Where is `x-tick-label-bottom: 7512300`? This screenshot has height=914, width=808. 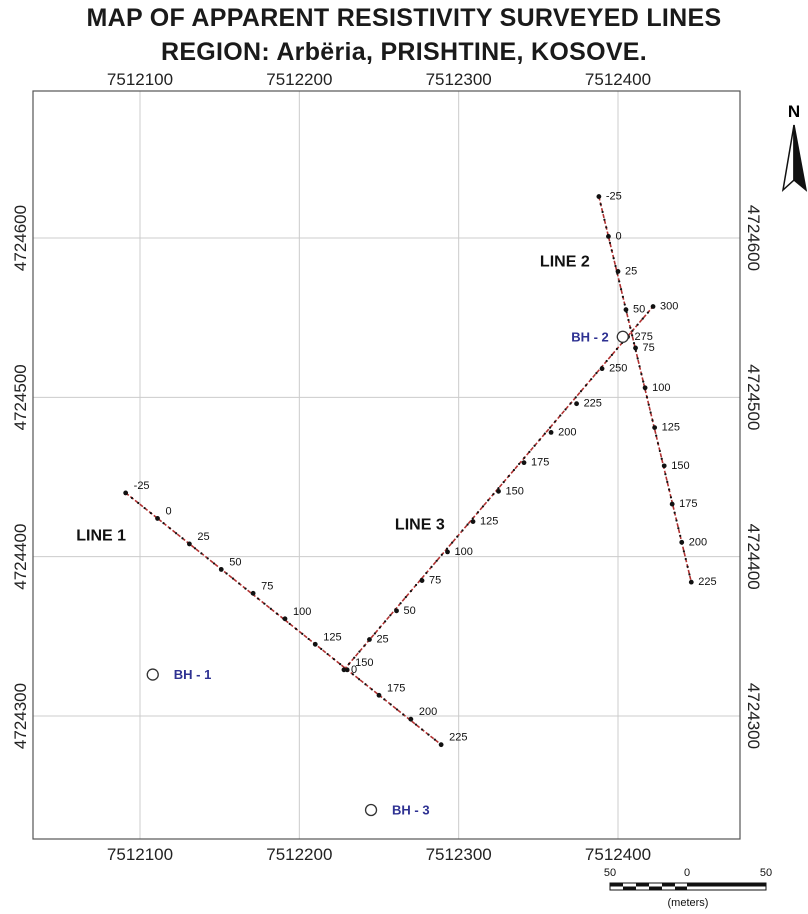 x-tick-label-bottom: 7512300 is located at coordinates (459, 854).